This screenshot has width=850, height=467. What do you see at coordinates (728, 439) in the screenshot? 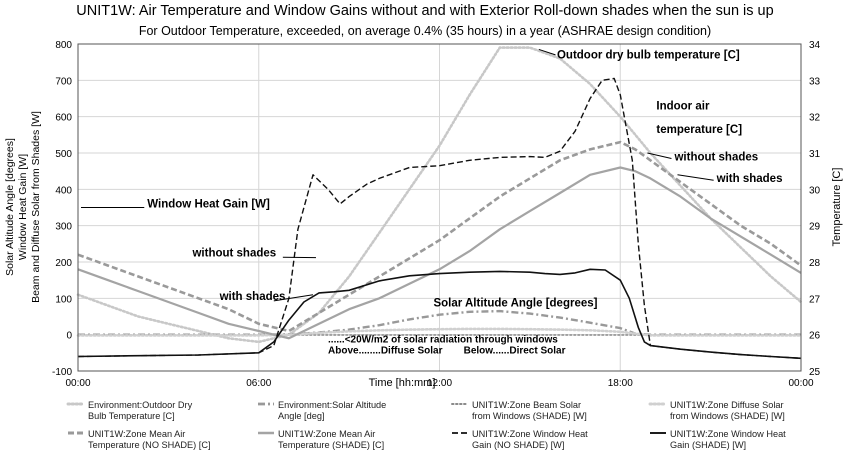
I see `legend-label-8: UNIT1W:Zone Window Heat Gain (SHADE) [W]` at bounding box center [728, 439].